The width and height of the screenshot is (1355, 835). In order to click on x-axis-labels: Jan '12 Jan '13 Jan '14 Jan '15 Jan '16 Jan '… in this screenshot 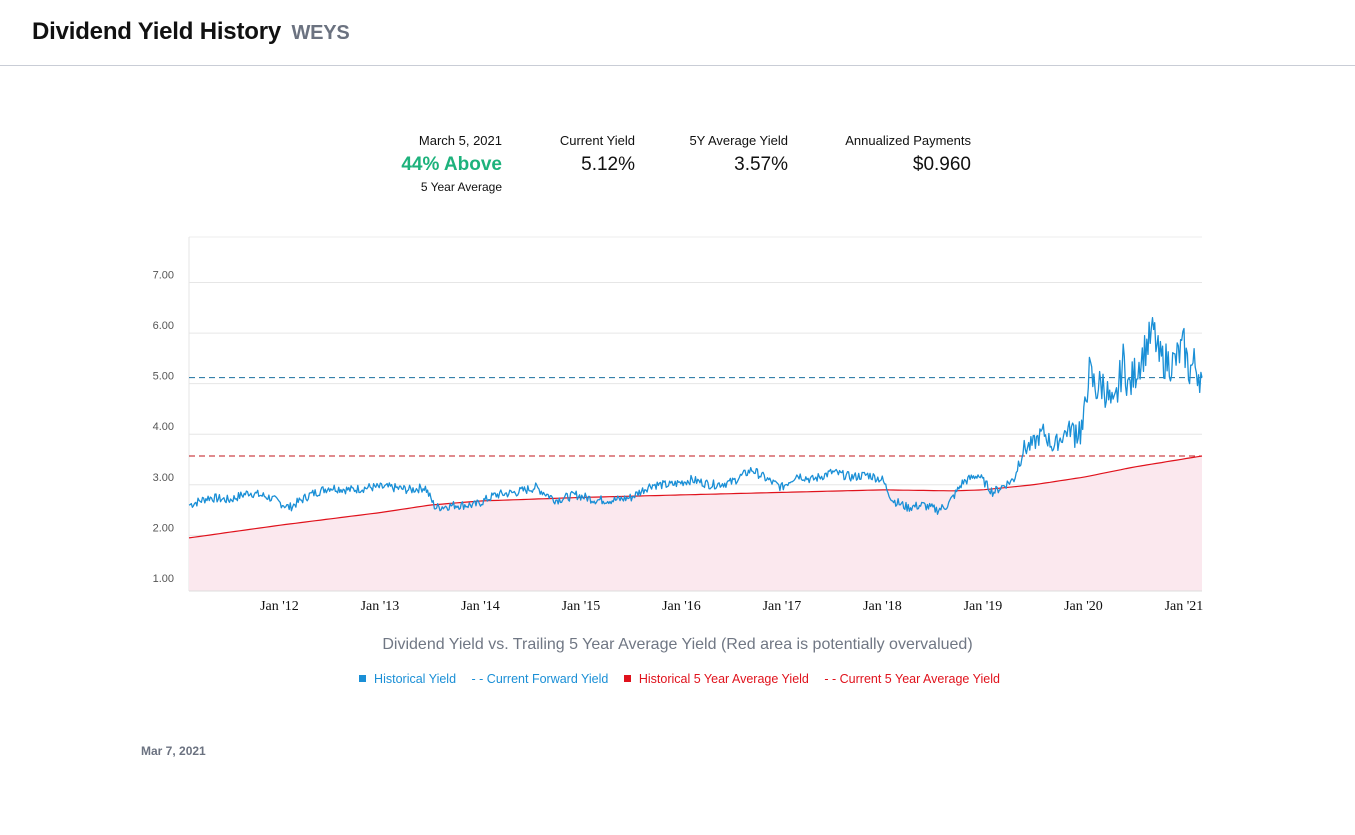, I will do `click(731, 606)`.